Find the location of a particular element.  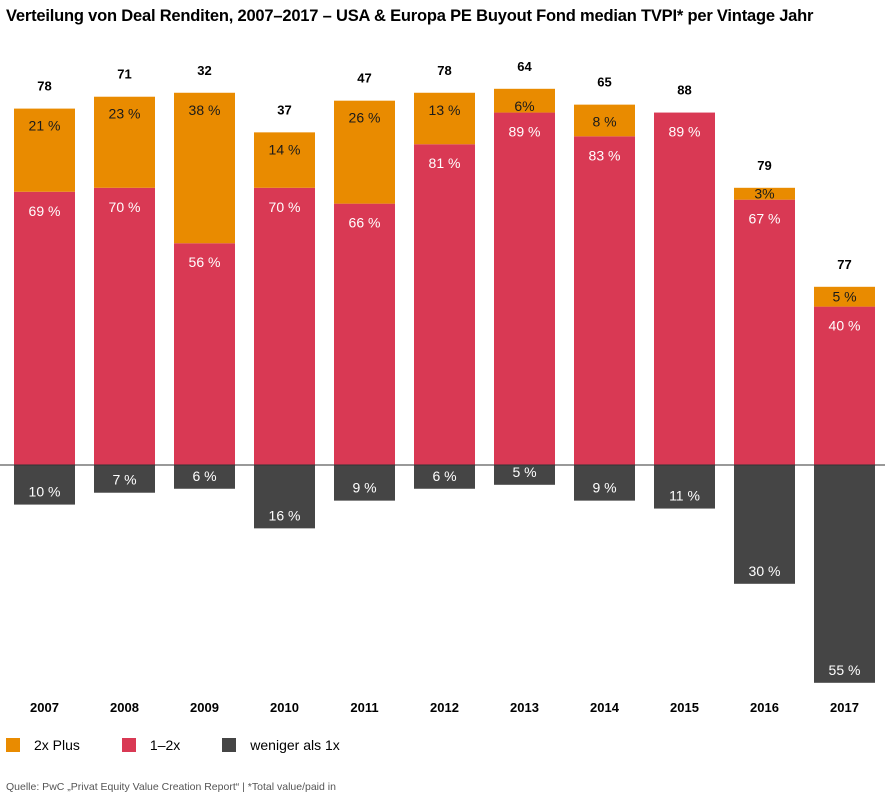

label-below-2008: 7 % is located at coordinates (124, 480).